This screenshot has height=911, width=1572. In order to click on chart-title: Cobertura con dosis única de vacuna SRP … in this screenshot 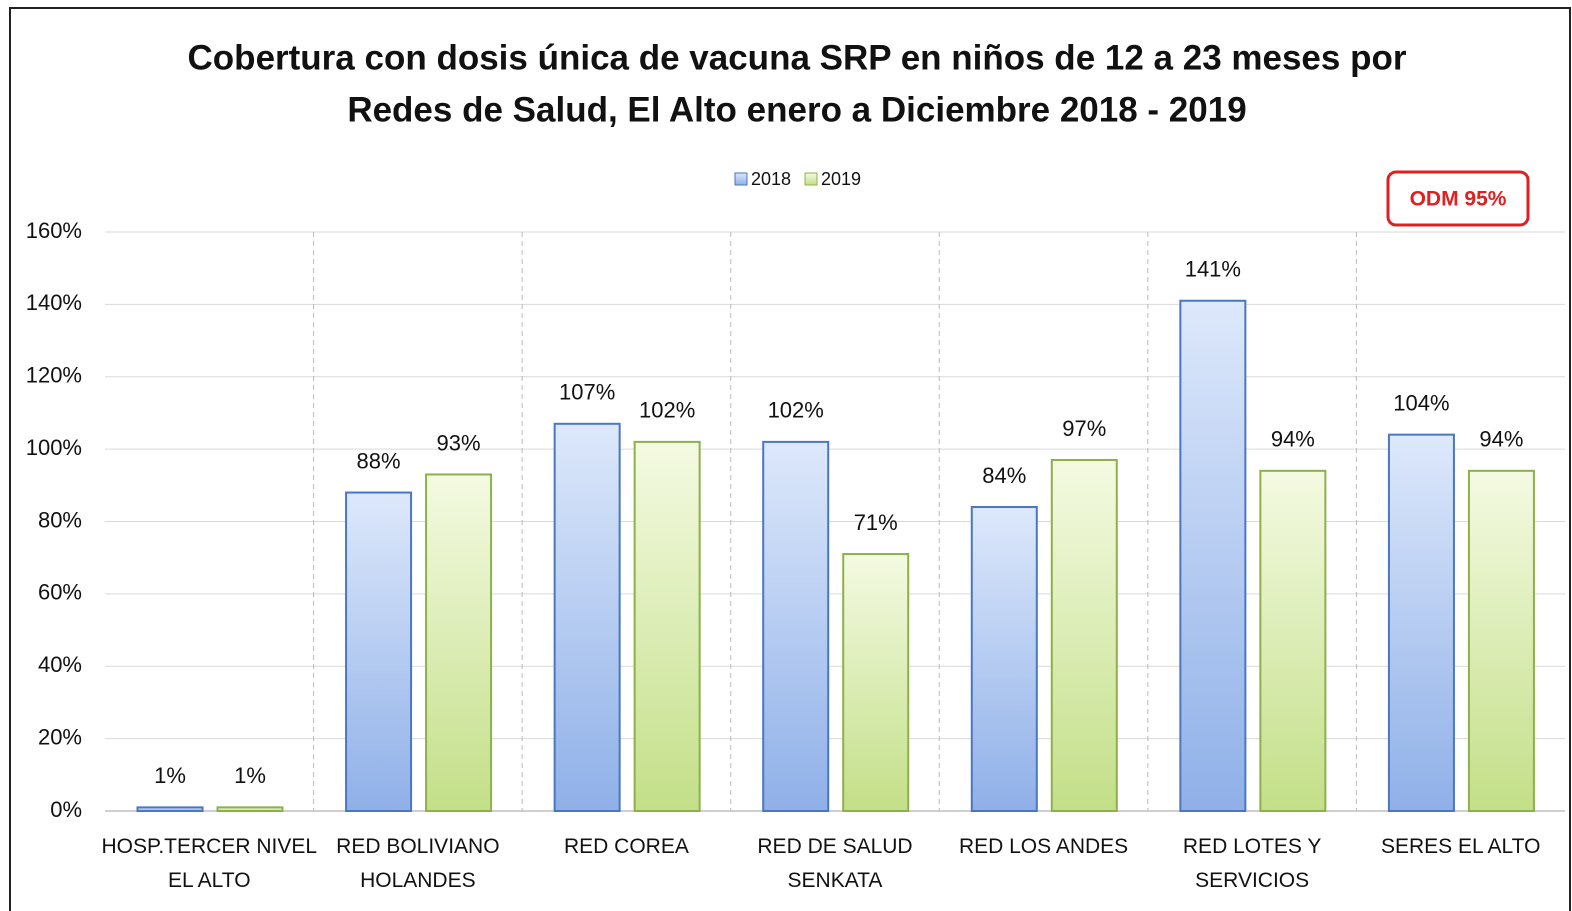, I will do `click(797, 57)`.